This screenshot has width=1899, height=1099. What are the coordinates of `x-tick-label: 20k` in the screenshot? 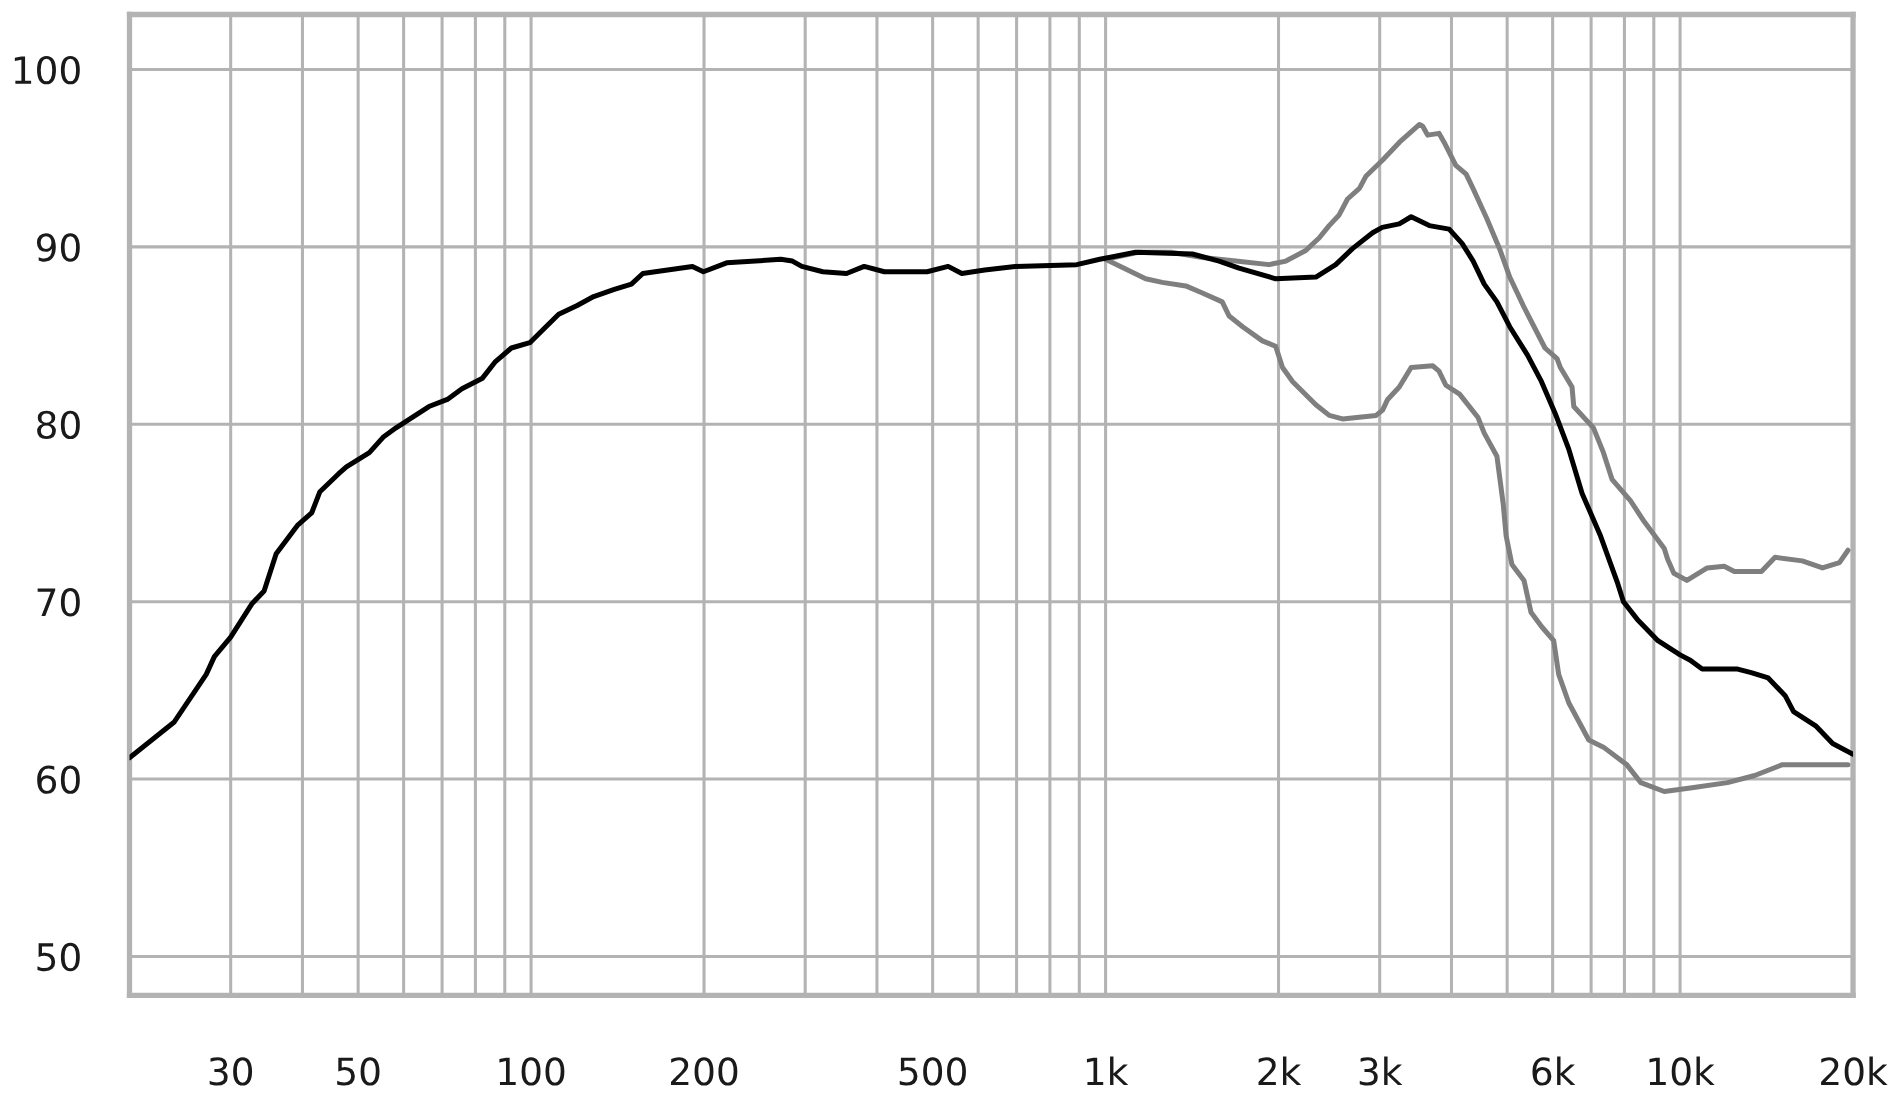 It's located at (1854, 1071).